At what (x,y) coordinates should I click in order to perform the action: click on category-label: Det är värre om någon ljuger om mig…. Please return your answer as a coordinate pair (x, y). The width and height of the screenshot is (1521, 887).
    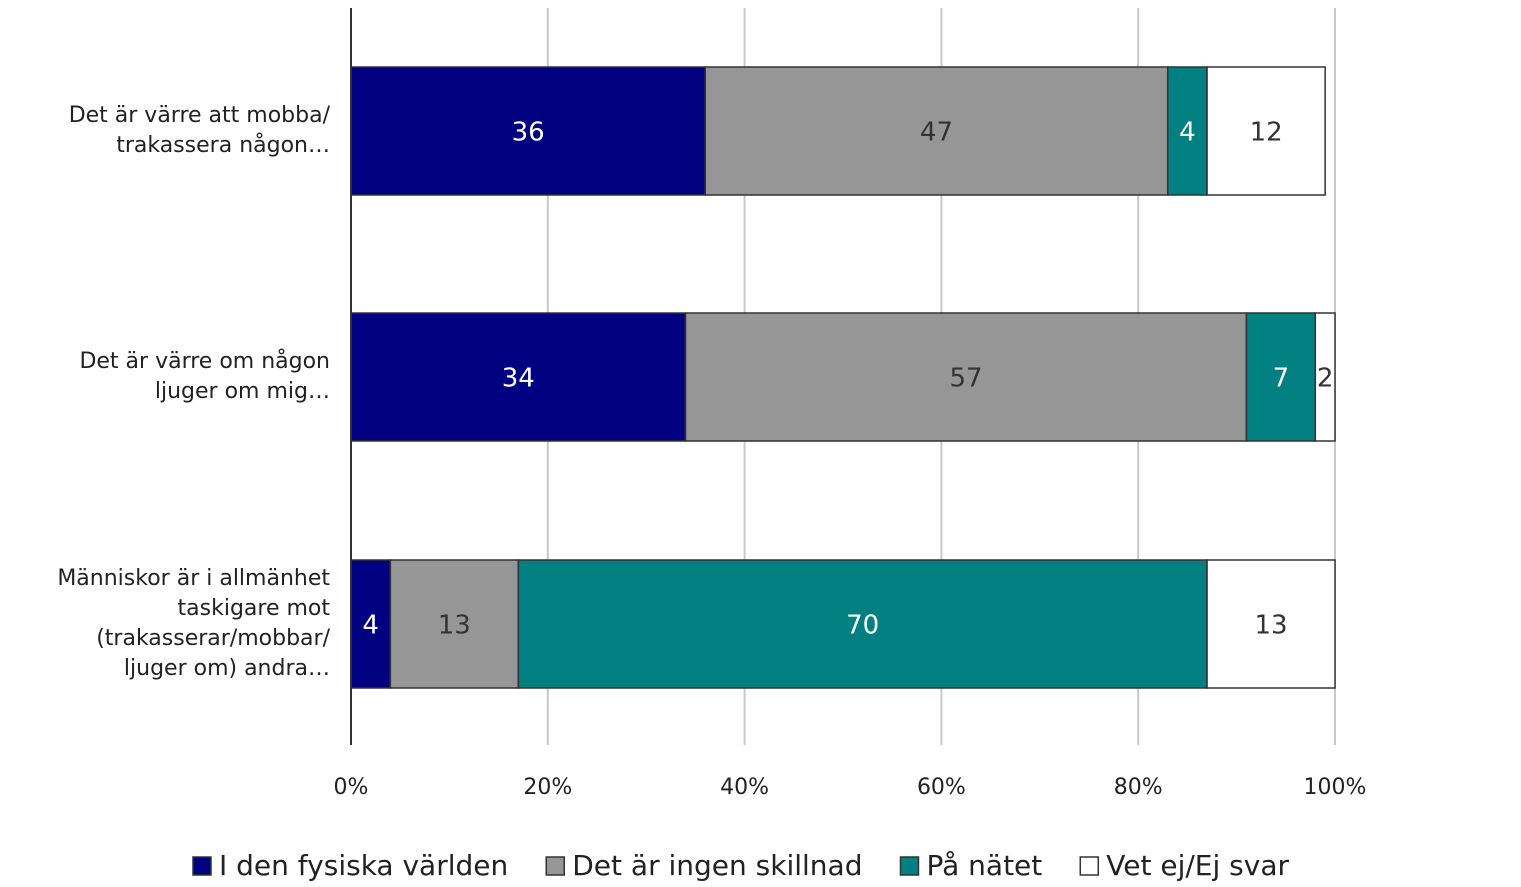
    Looking at the image, I should click on (204, 376).